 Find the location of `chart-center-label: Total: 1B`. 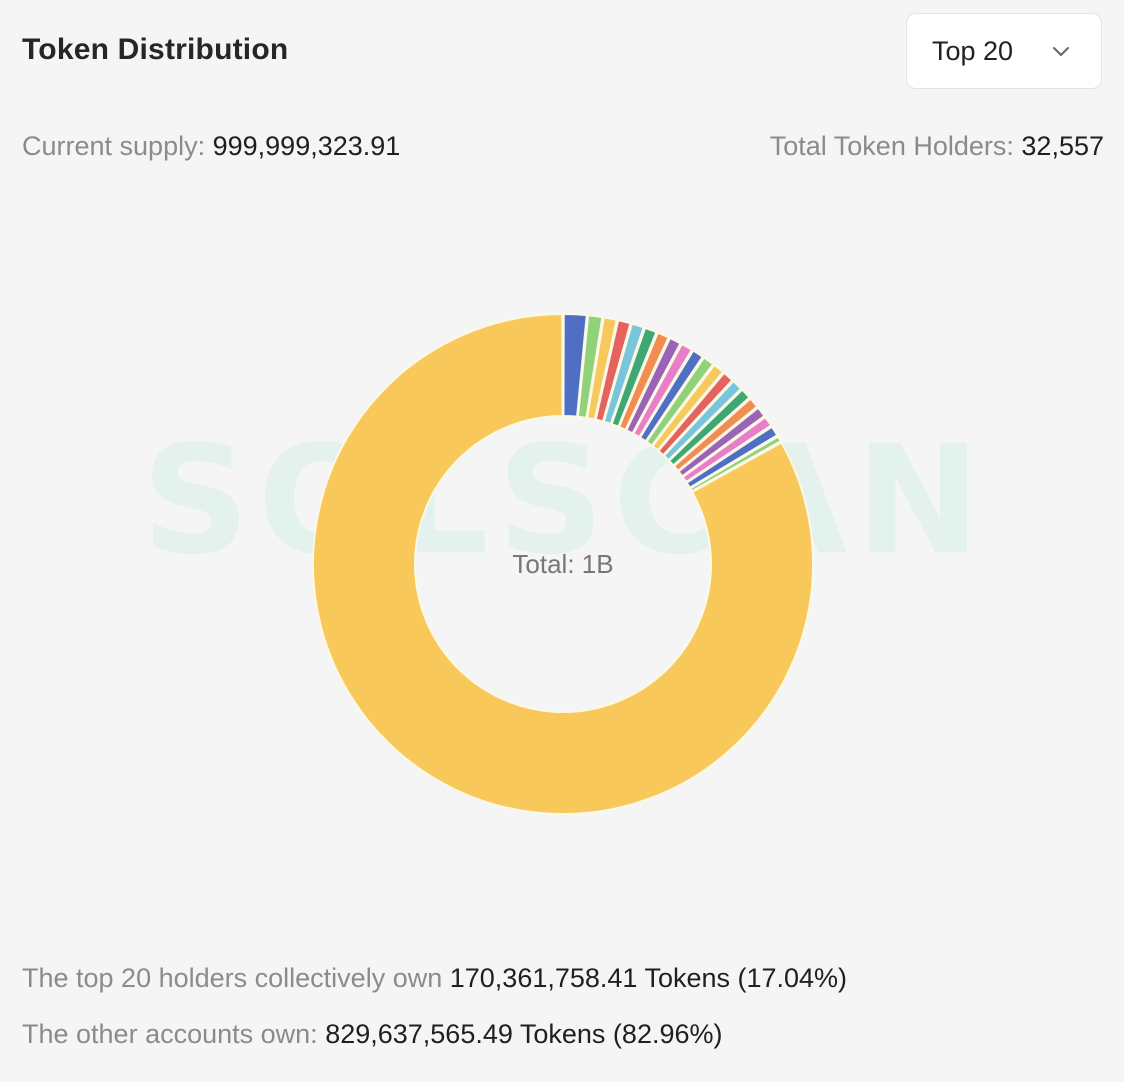

chart-center-label: Total: 1B is located at coordinates (562, 564).